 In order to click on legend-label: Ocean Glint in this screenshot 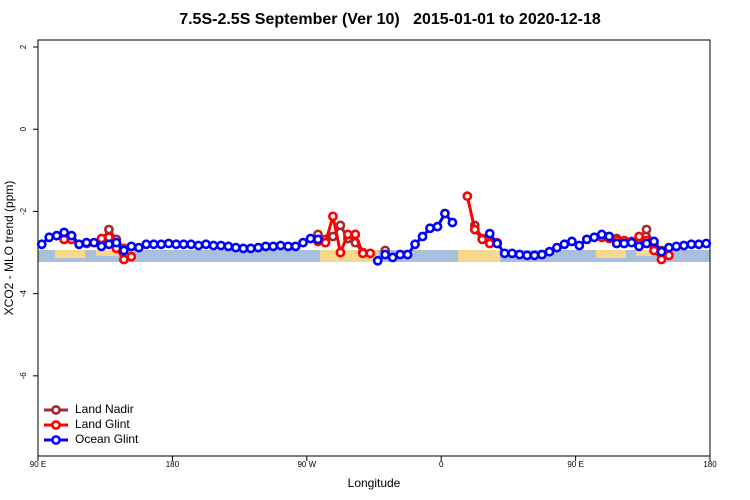, I will do `click(107, 439)`.